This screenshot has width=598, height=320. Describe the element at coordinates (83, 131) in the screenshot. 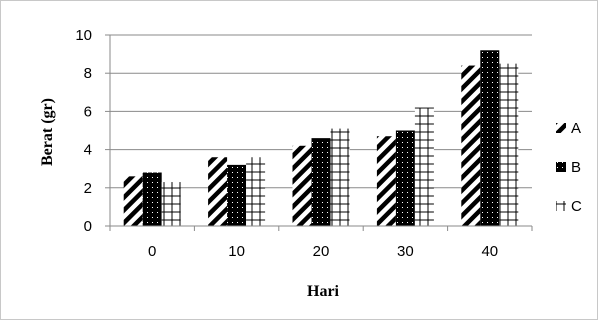

I see `y-tick-labels: 0 2 4 6 8 10` at that location.